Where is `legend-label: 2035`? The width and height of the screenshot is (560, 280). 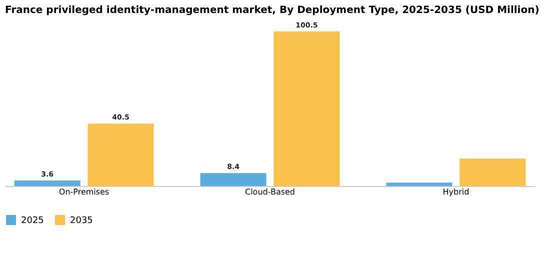
legend-label: 2035 is located at coordinates (81, 221).